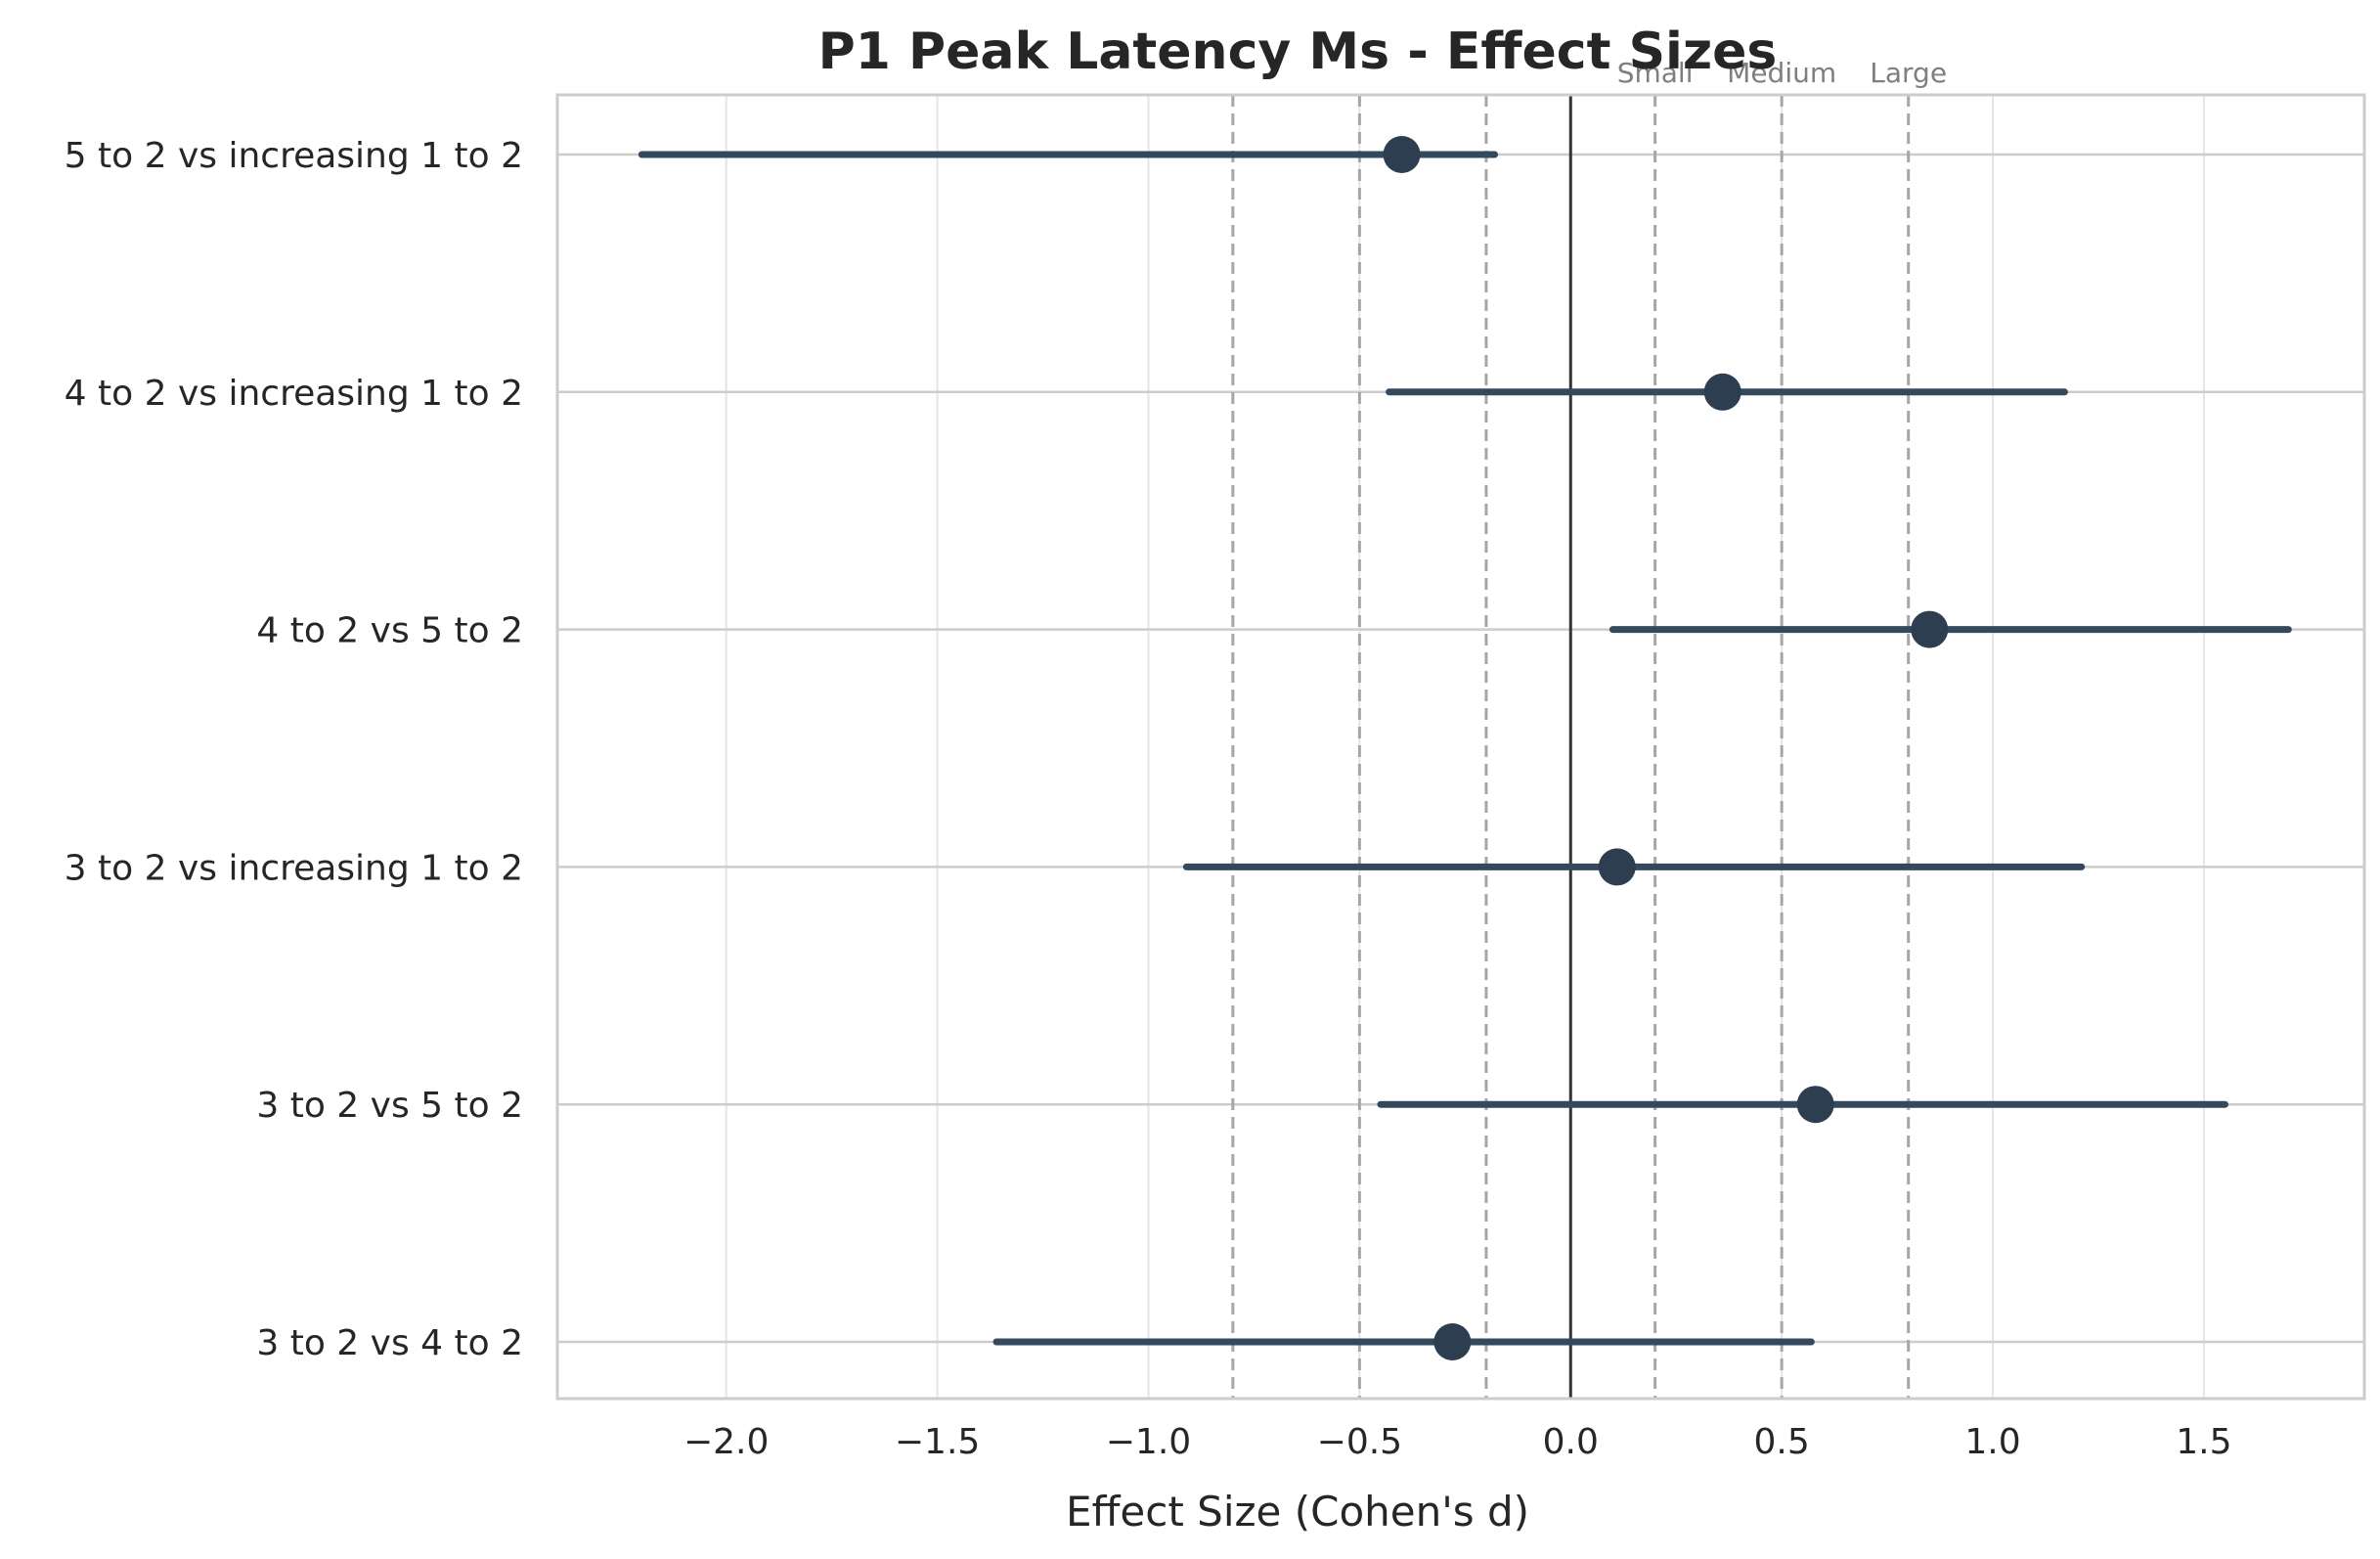  What do you see at coordinates (1359, 1442) in the screenshot?
I see `x-tick-label: −0.5` at bounding box center [1359, 1442].